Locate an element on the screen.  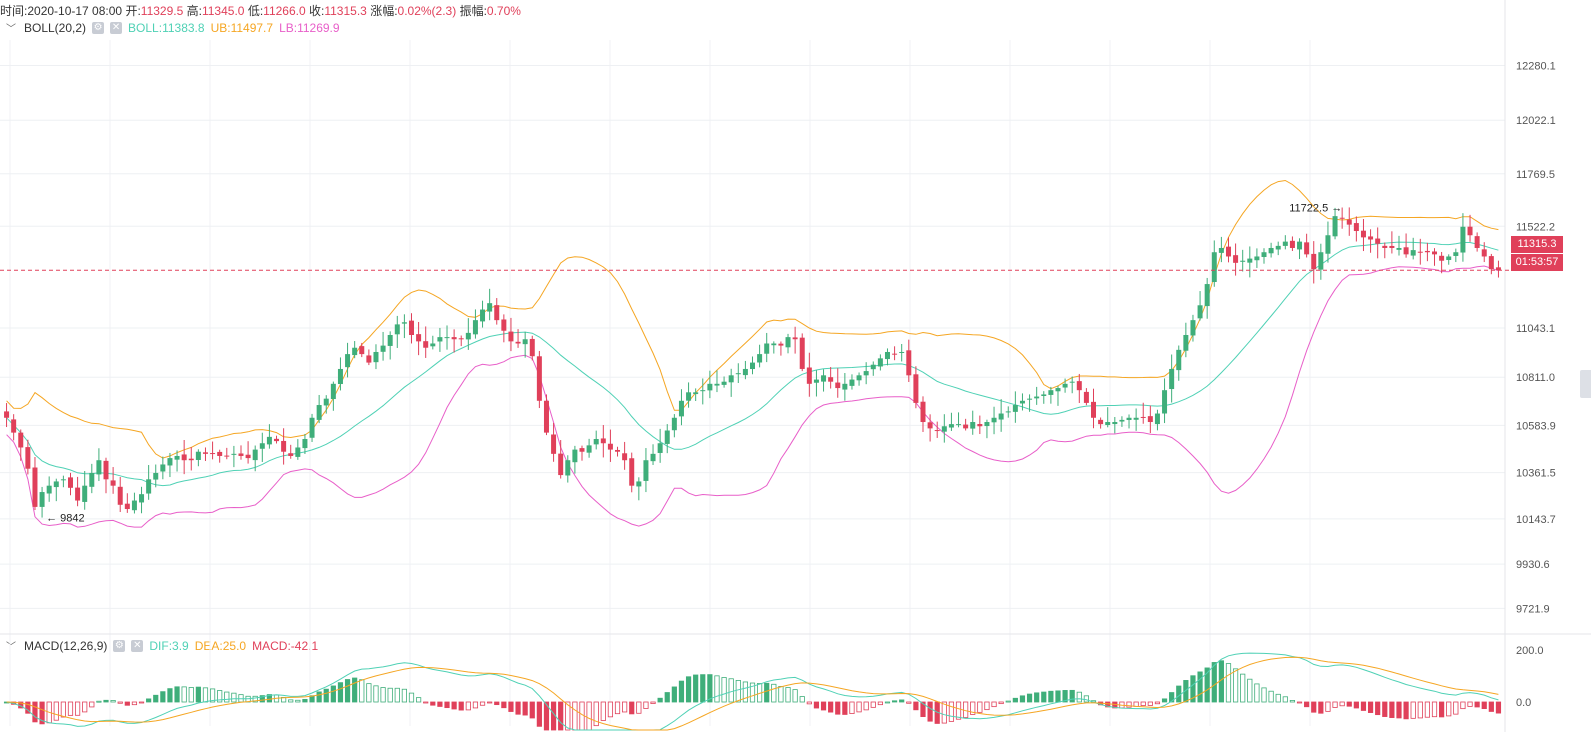
price-axis-label: 9721.9 is located at coordinates (1533, 609).